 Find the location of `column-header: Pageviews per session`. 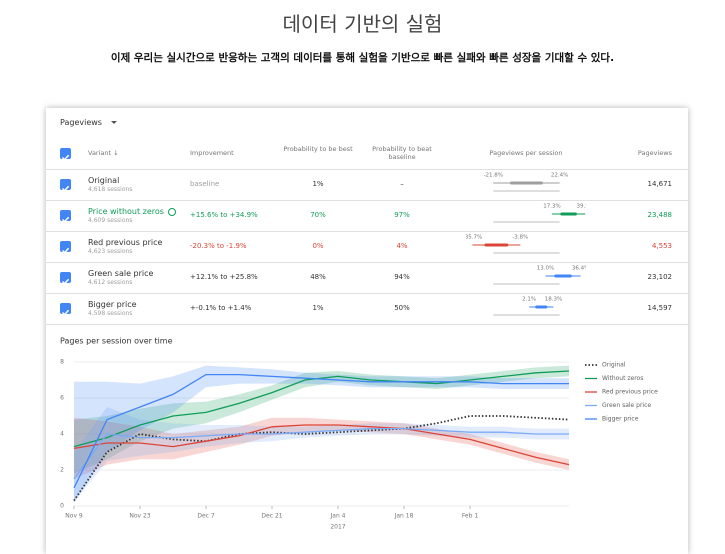

column-header: Pageviews per session is located at coordinates (526, 153).